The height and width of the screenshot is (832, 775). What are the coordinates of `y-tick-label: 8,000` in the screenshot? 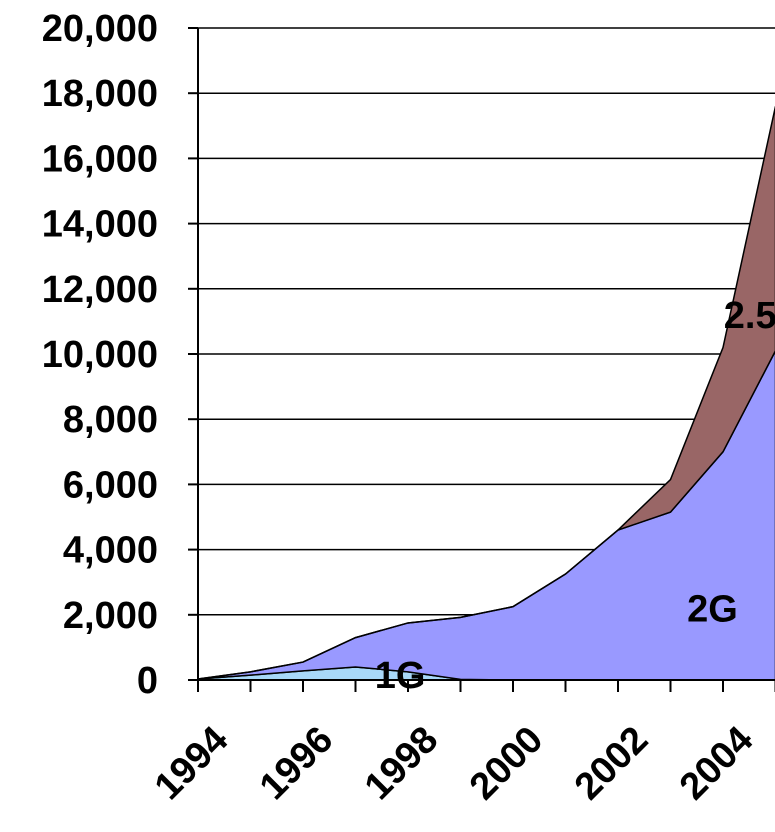 It's located at (110, 420).